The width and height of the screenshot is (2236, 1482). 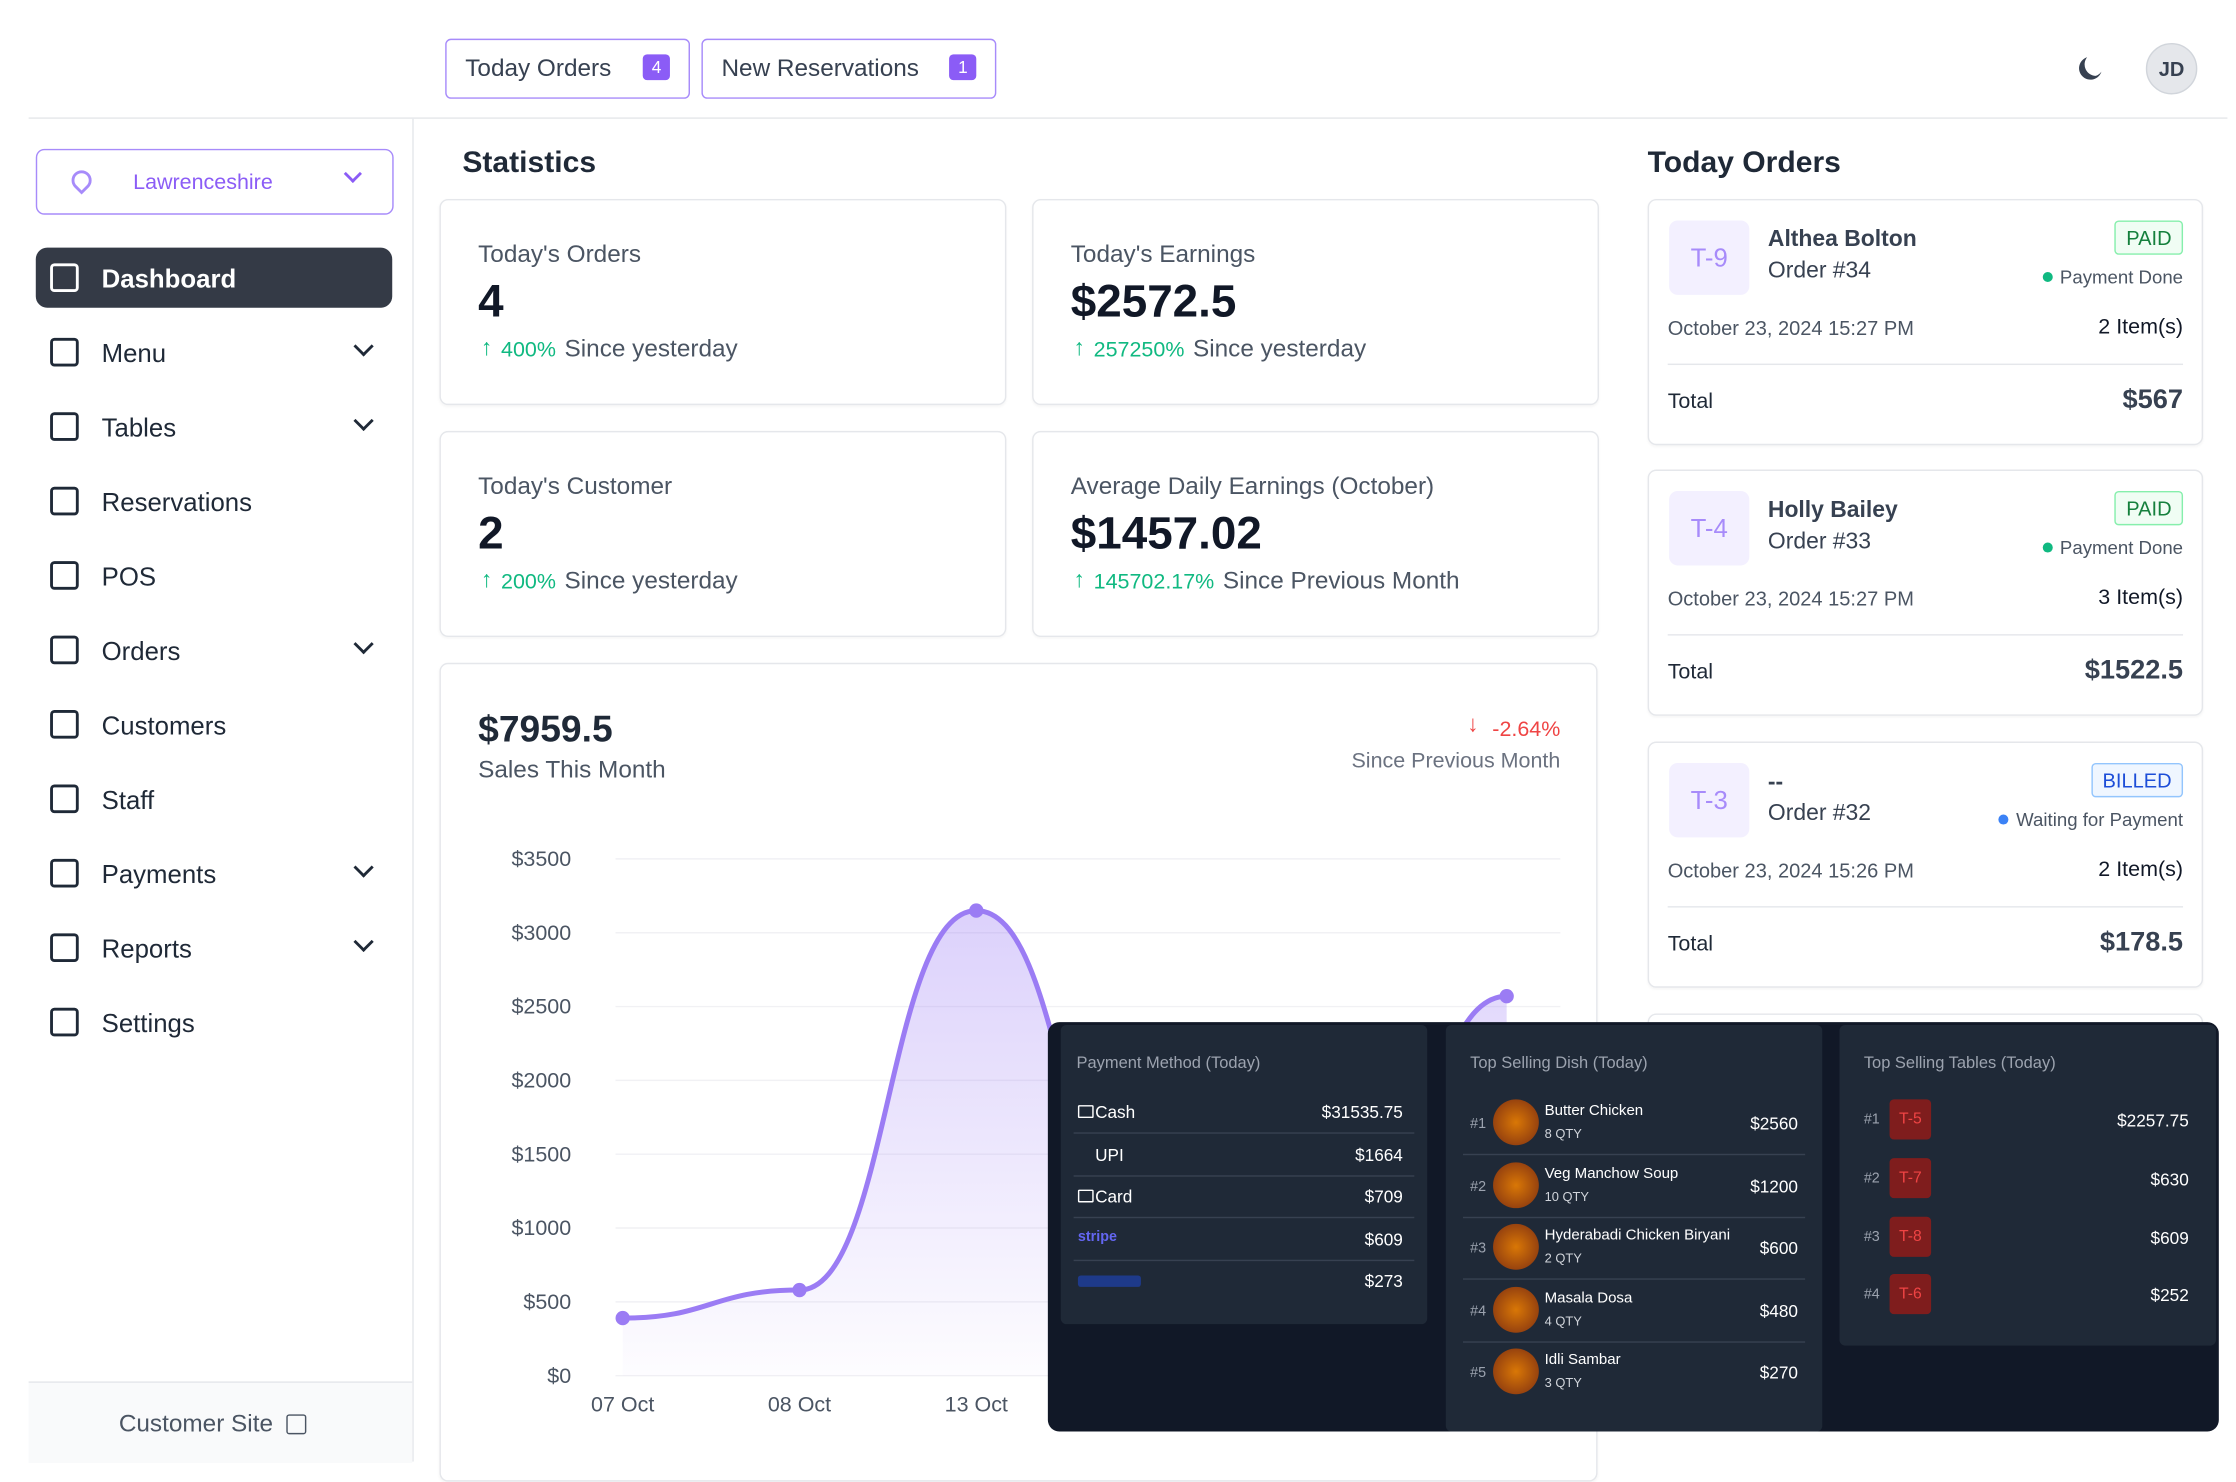 I want to click on dish-name: Veg Manchow Soup, so click(x=1611, y=1173).